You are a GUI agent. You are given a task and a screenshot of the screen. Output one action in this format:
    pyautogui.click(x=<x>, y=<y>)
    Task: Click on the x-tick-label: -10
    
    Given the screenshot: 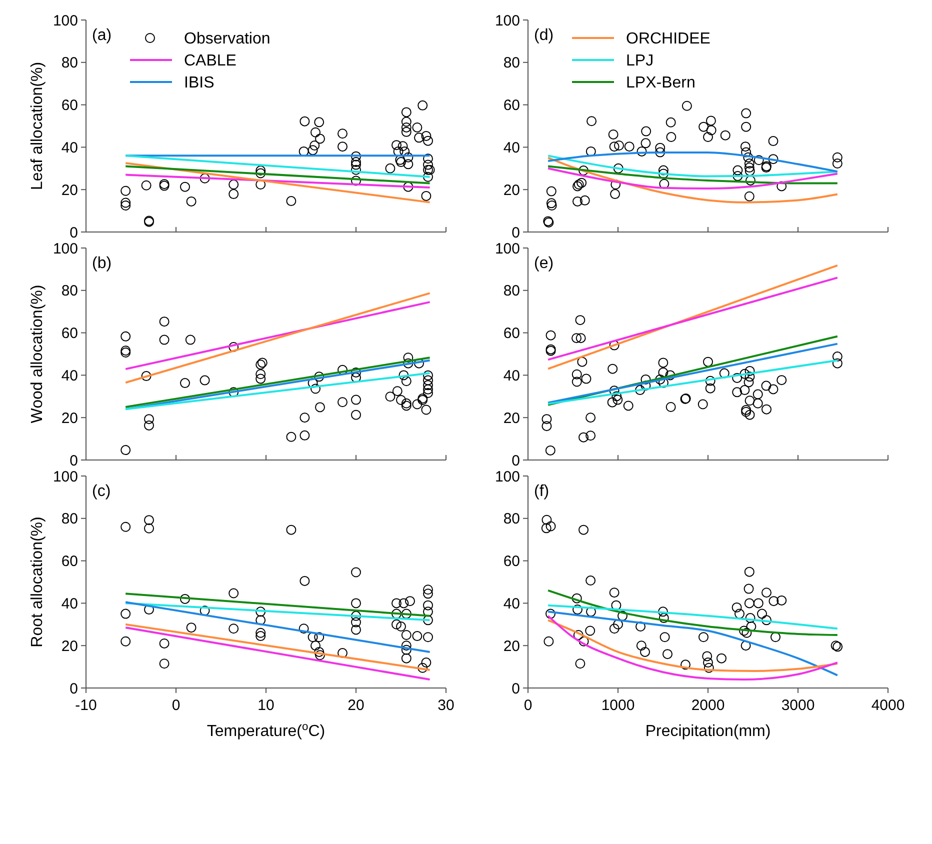 What is the action you would take?
    pyautogui.click(x=86, y=705)
    